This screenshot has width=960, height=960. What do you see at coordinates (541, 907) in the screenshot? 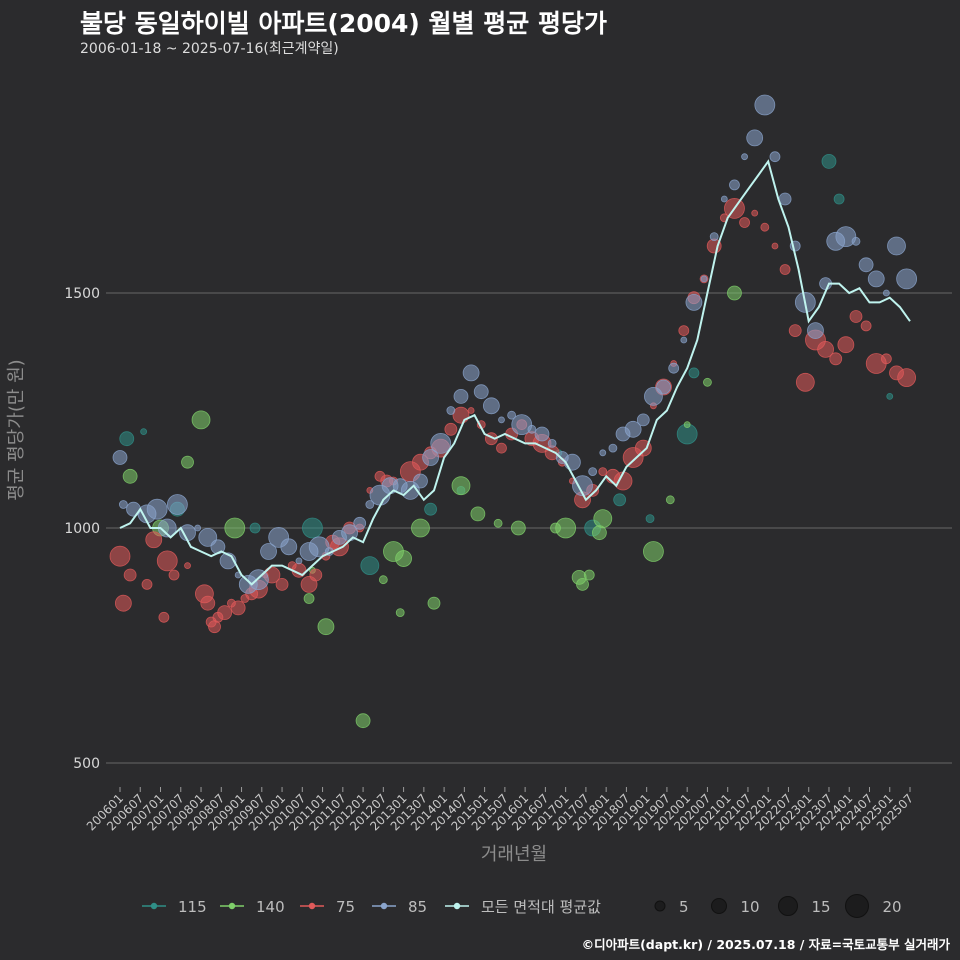
I see `legend-label: 모든 면적대 평균값` at bounding box center [541, 907].